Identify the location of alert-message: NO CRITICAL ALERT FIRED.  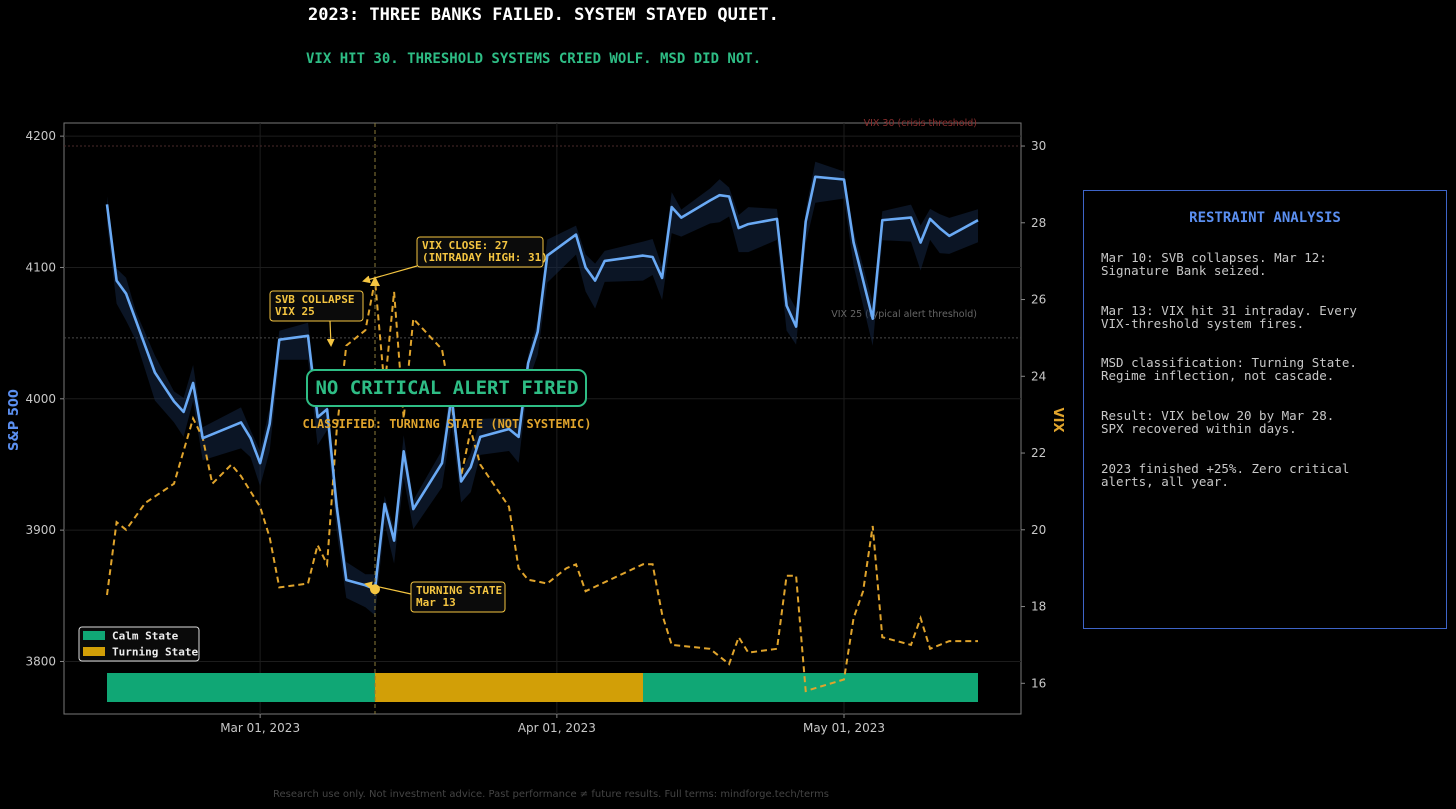
(446, 388).